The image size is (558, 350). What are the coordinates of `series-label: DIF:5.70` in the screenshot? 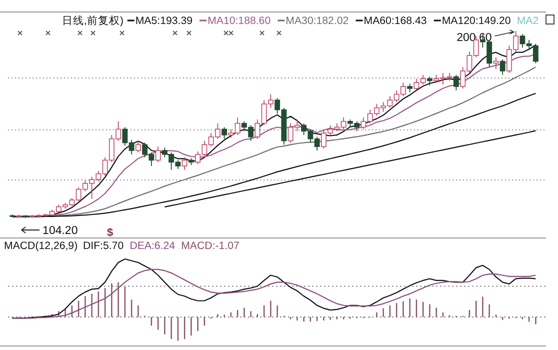 It's located at (103, 246).